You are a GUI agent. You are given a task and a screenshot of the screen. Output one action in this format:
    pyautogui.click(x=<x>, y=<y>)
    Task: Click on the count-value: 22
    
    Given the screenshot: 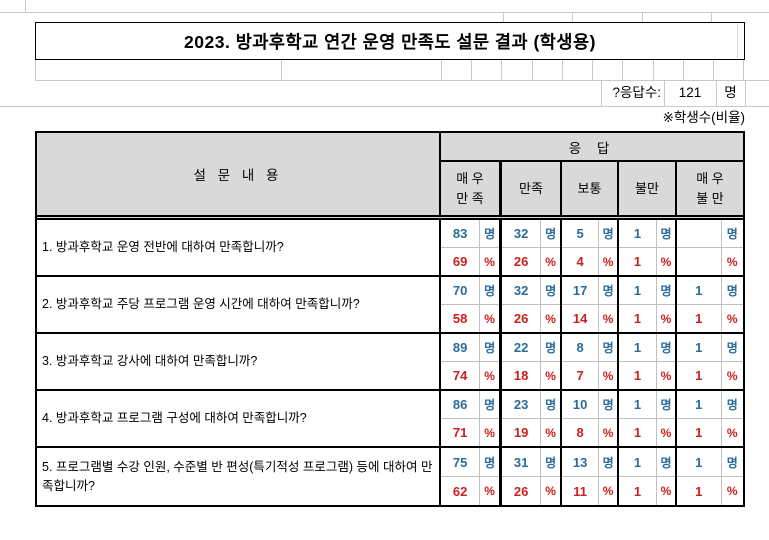 What is the action you would take?
    pyautogui.click(x=521, y=347)
    